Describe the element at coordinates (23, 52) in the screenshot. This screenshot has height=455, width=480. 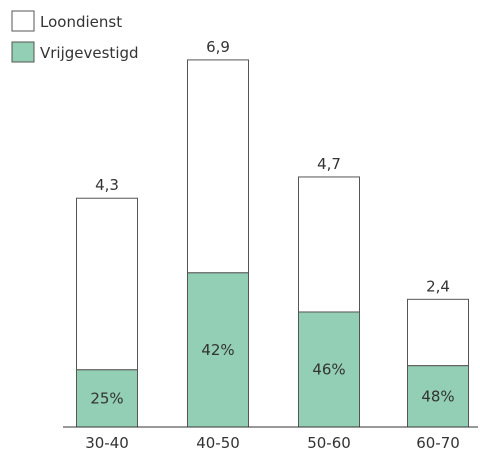
I see `legend-swatch-vrijgevestigd` at that location.